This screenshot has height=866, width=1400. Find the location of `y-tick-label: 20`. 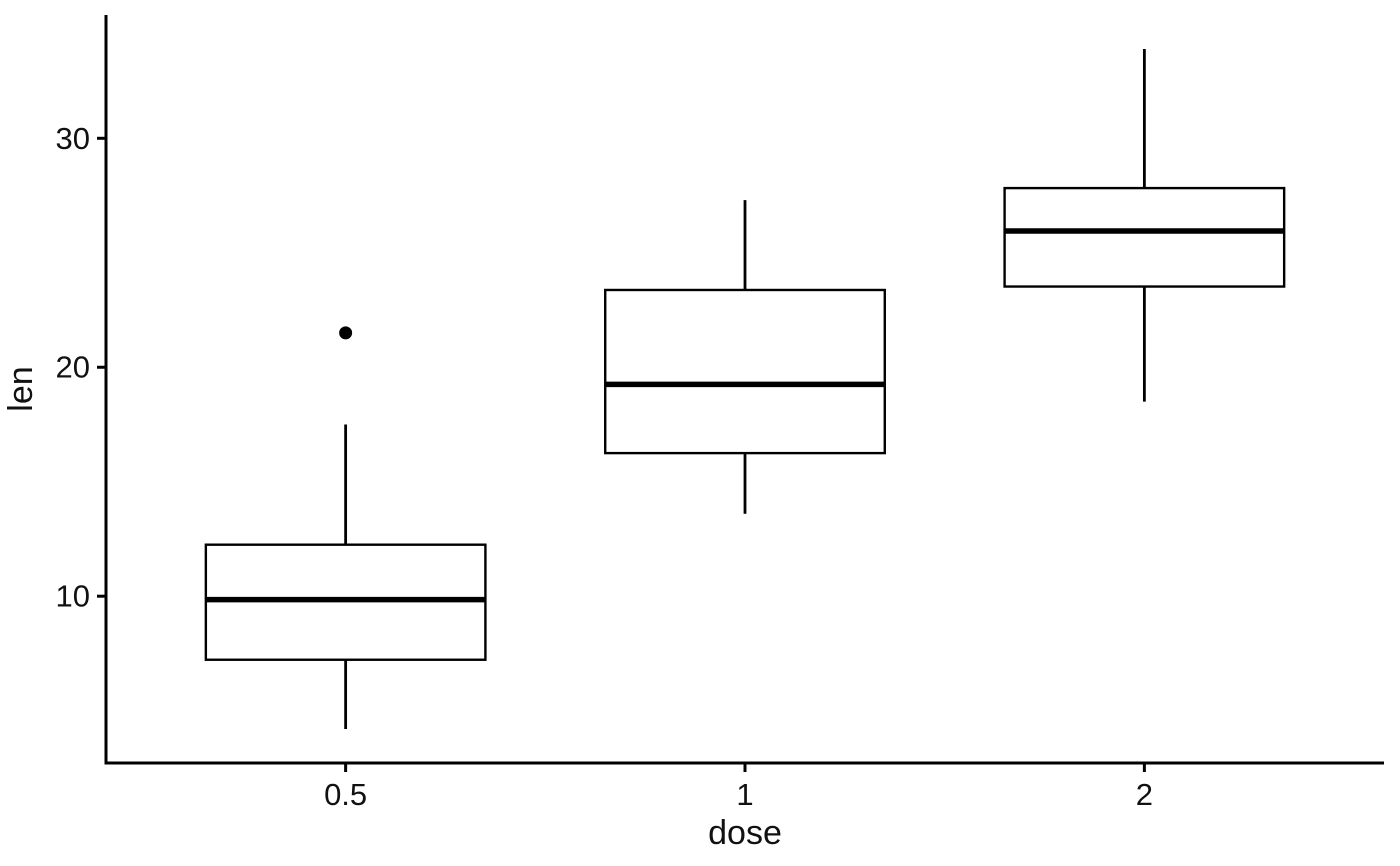

y-tick-label: 20 is located at coordinates (73, 367).